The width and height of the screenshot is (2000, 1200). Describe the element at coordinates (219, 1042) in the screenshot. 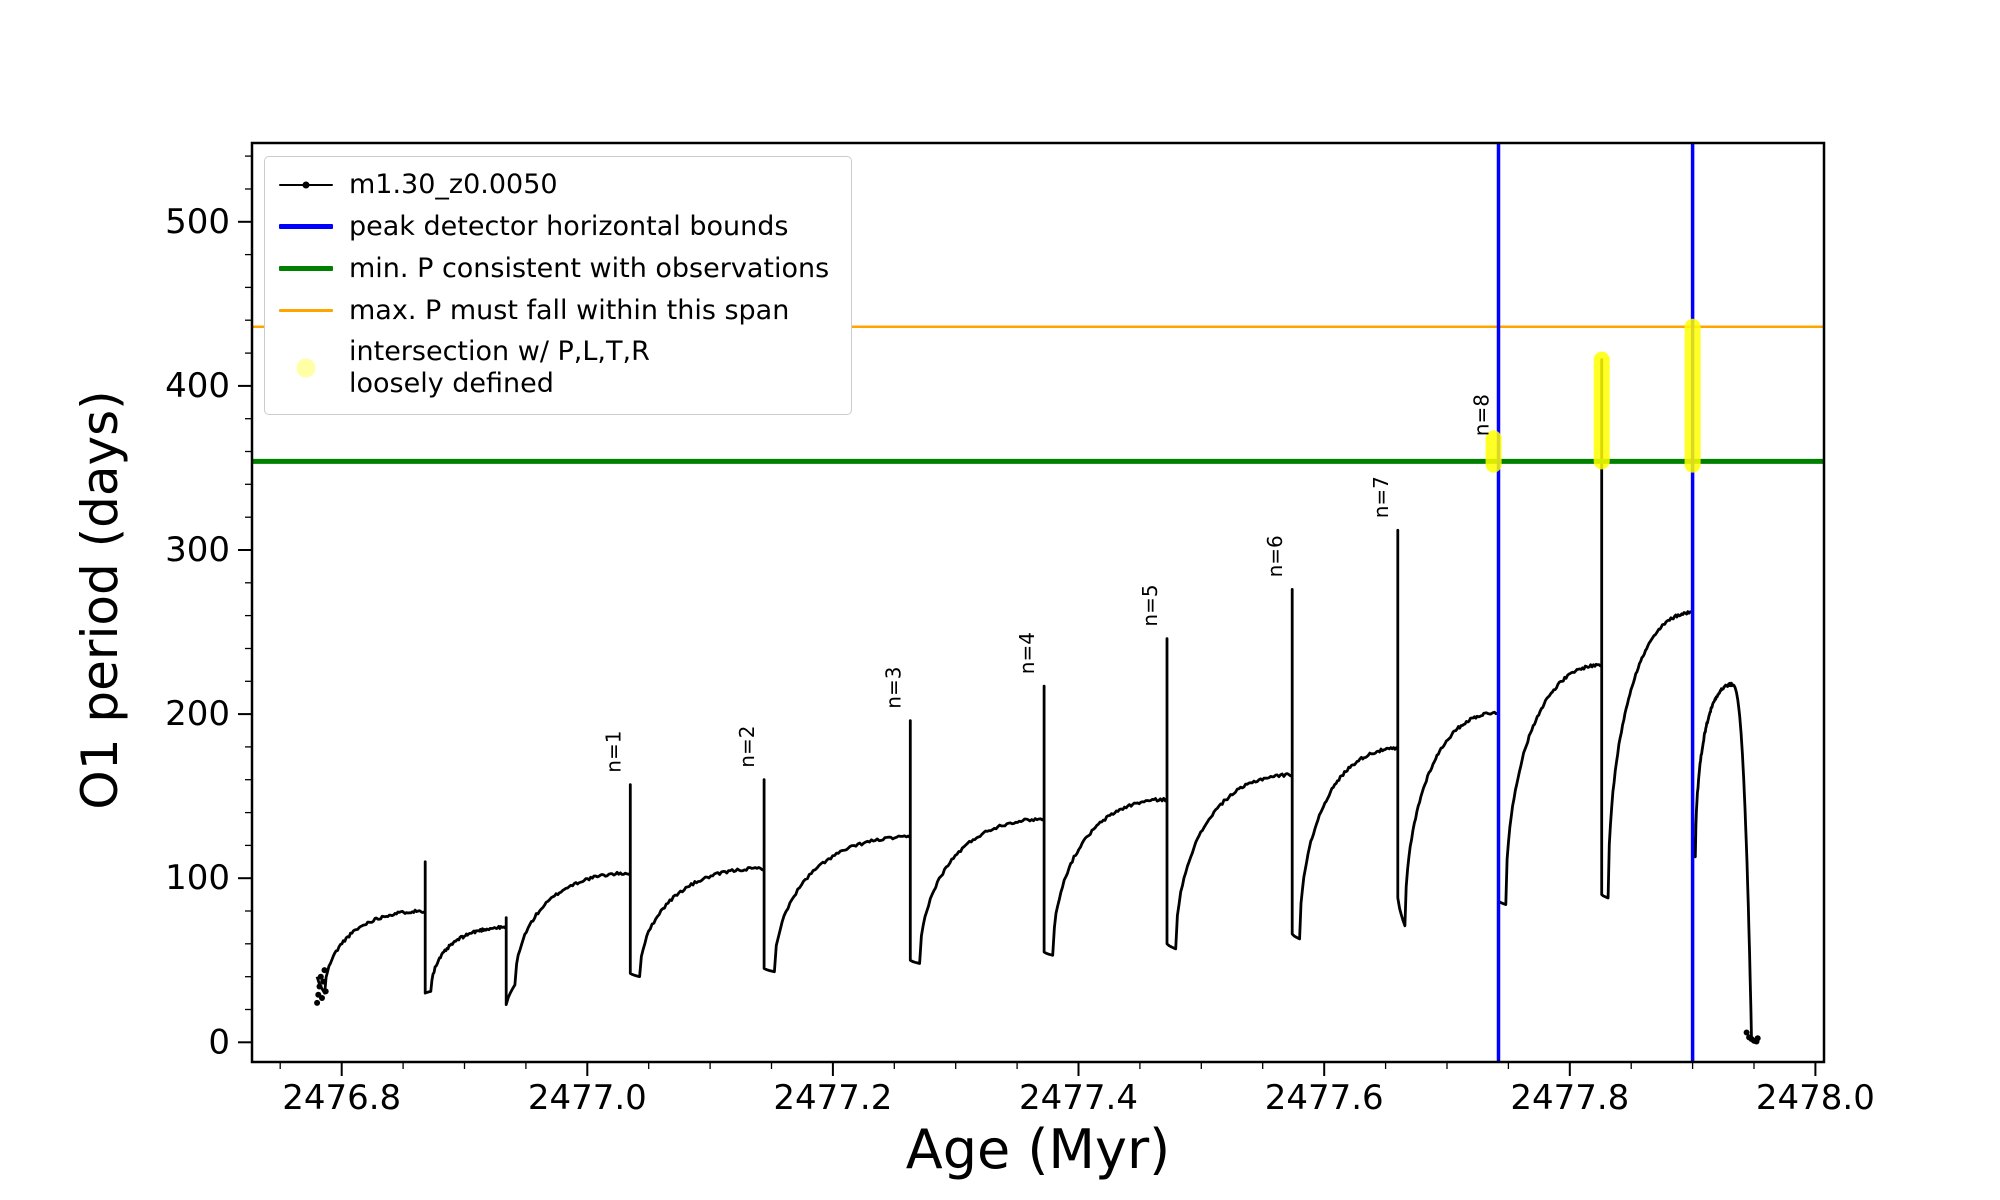

I see `y-tick-label: 0` at that location.